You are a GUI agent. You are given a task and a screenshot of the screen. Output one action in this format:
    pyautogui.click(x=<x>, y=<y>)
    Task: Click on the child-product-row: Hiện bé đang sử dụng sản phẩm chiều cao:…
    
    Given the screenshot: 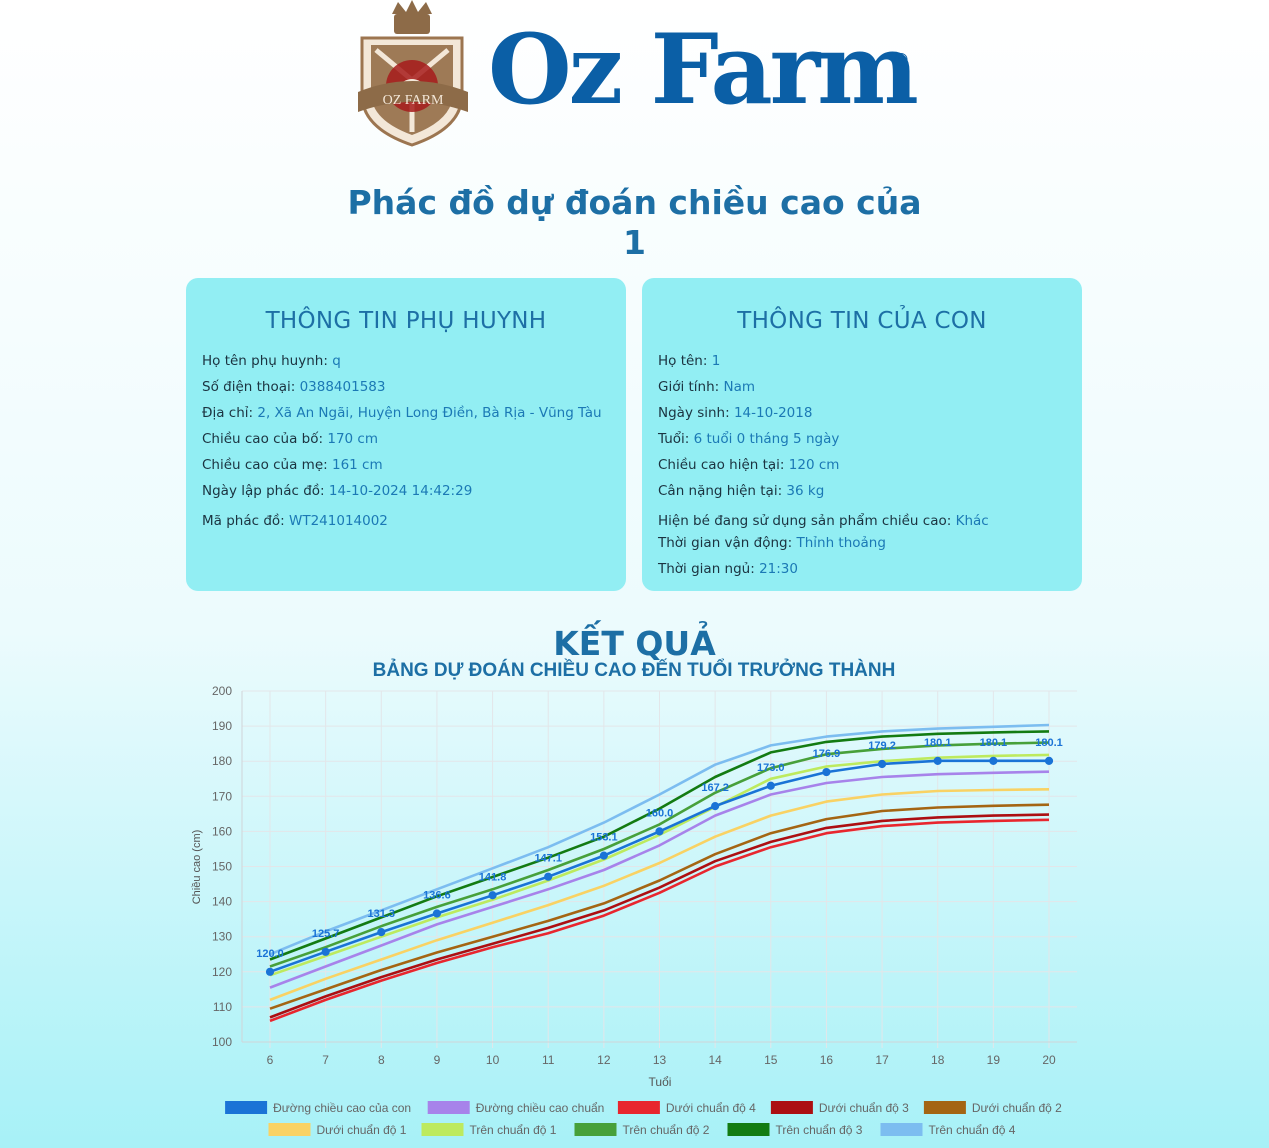 What is the action you would take?
    pyautogui.click(x=862, y=523)
    